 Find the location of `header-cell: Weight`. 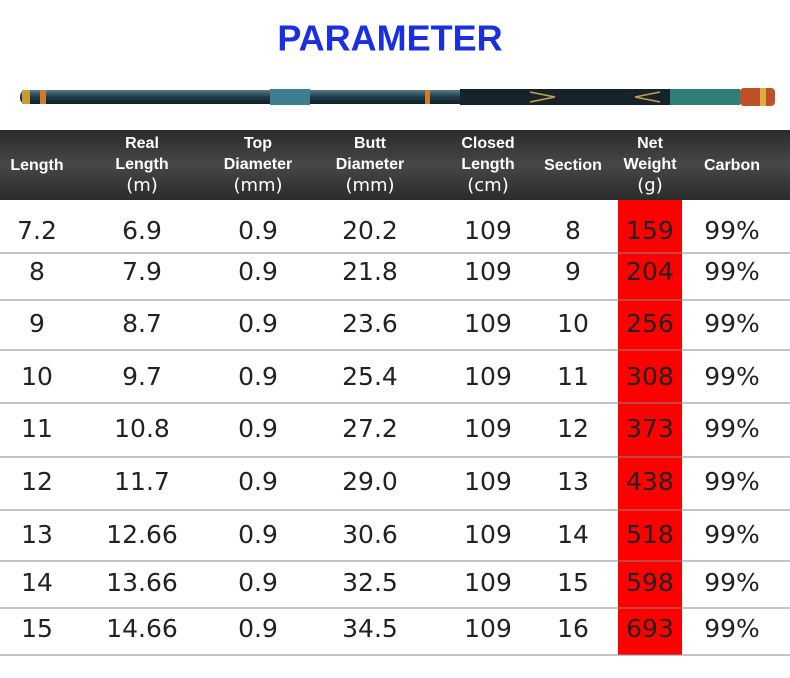

header-cell: Weight is located at coordinates (650, 164).